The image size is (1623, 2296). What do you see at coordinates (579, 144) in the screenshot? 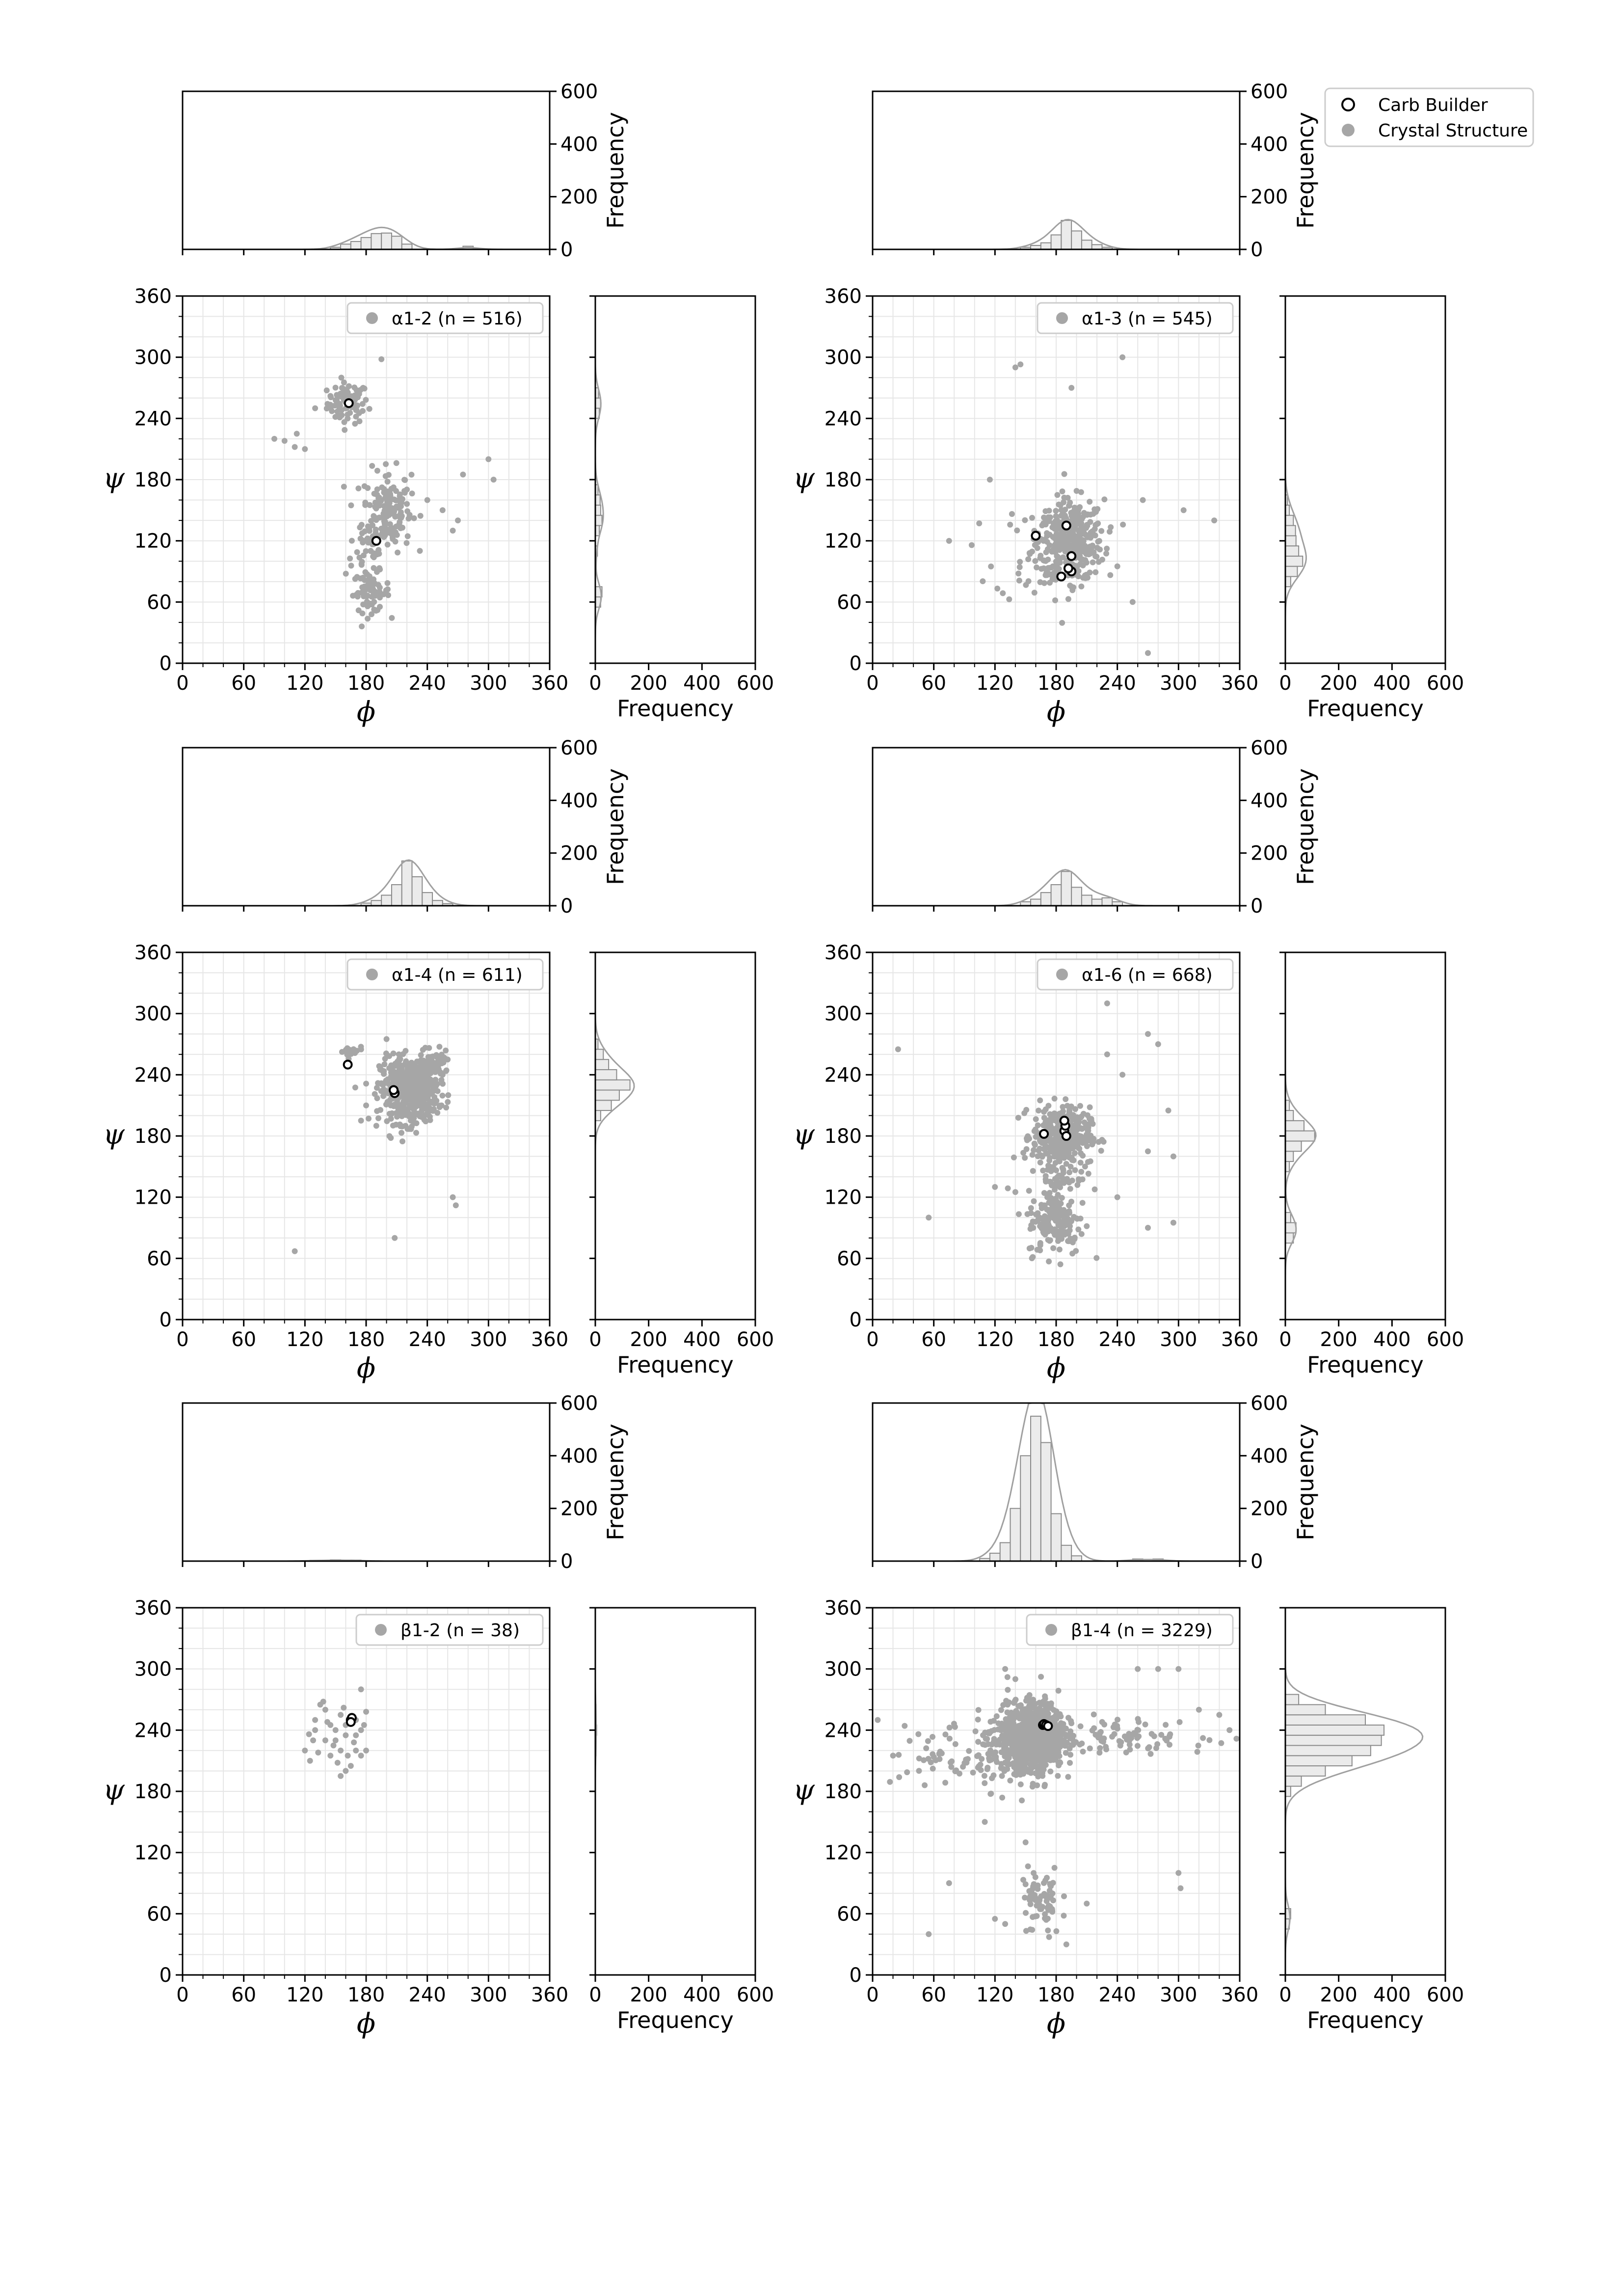
I see `phi-hist-tick-label: 400` at bounding box center [579, 144].